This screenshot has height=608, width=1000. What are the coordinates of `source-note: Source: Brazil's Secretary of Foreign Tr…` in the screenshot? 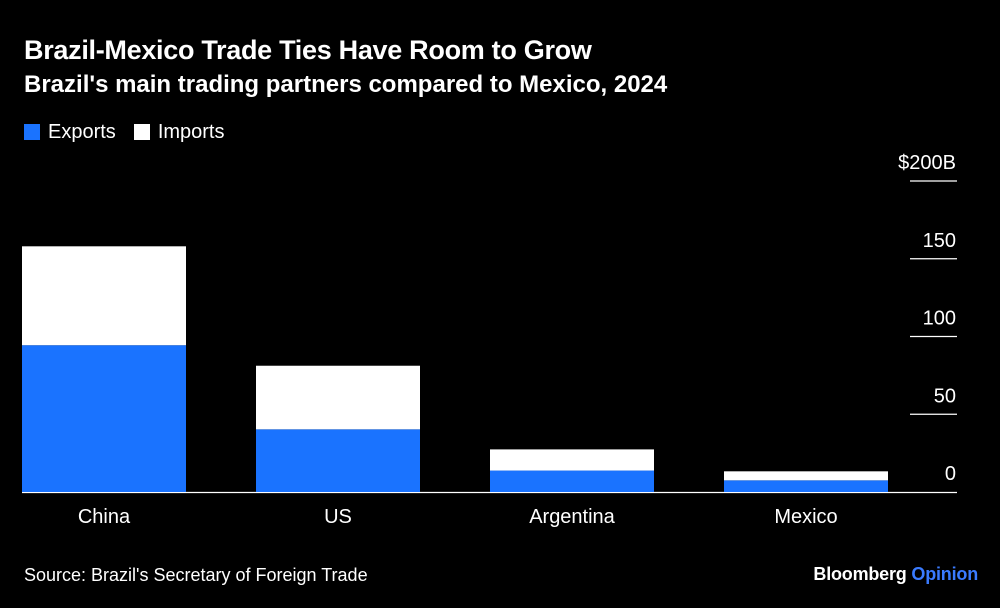 It's located at (196, 575).